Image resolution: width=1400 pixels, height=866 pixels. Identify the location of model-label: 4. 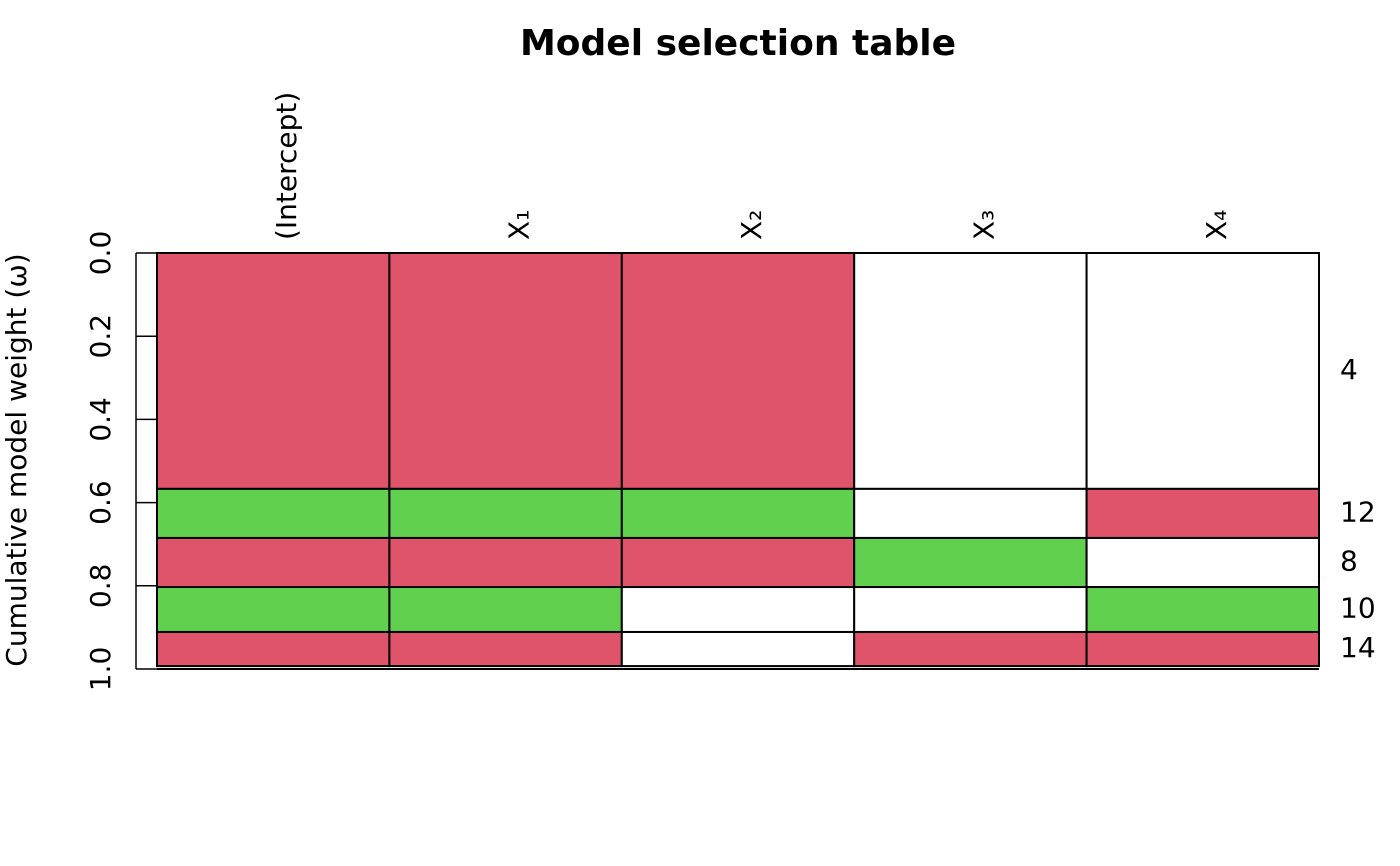
(1349, 369).